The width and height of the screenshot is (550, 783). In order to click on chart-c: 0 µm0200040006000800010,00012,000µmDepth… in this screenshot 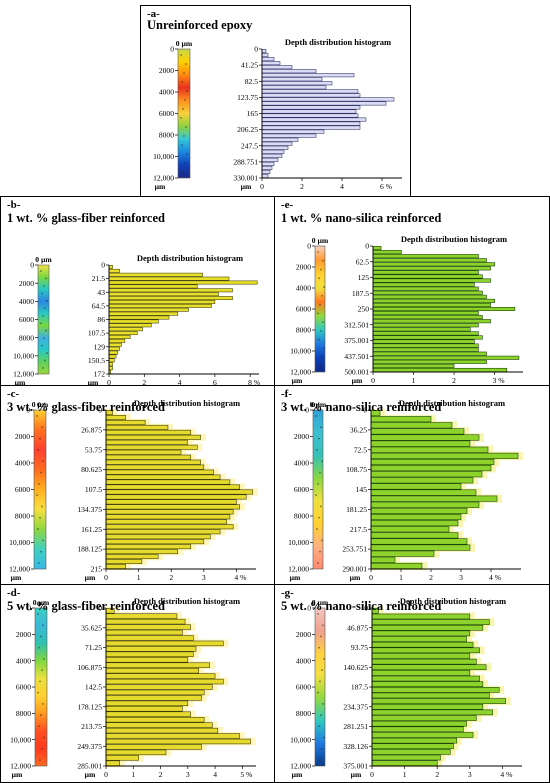, I will do `click(133, 490)`.